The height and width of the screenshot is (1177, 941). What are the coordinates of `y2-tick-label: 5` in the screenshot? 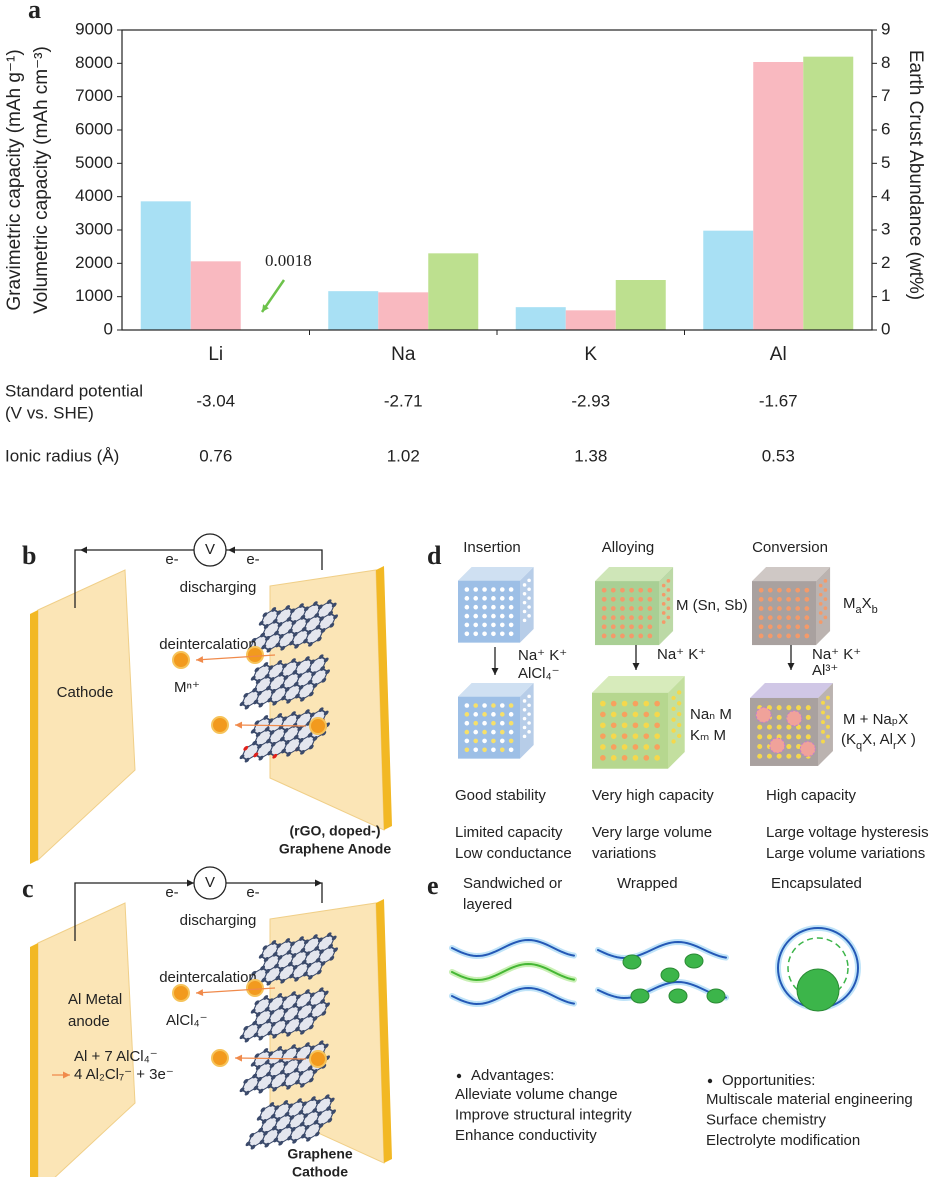 It's located at (885, 162).